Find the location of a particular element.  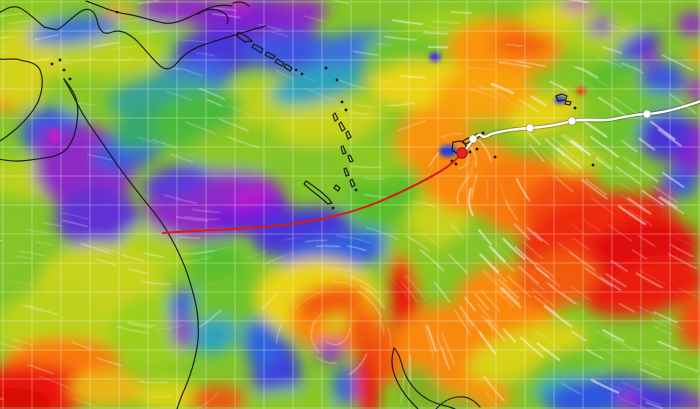

storm-forecast-position-dots is located at coordinates (560, 126).